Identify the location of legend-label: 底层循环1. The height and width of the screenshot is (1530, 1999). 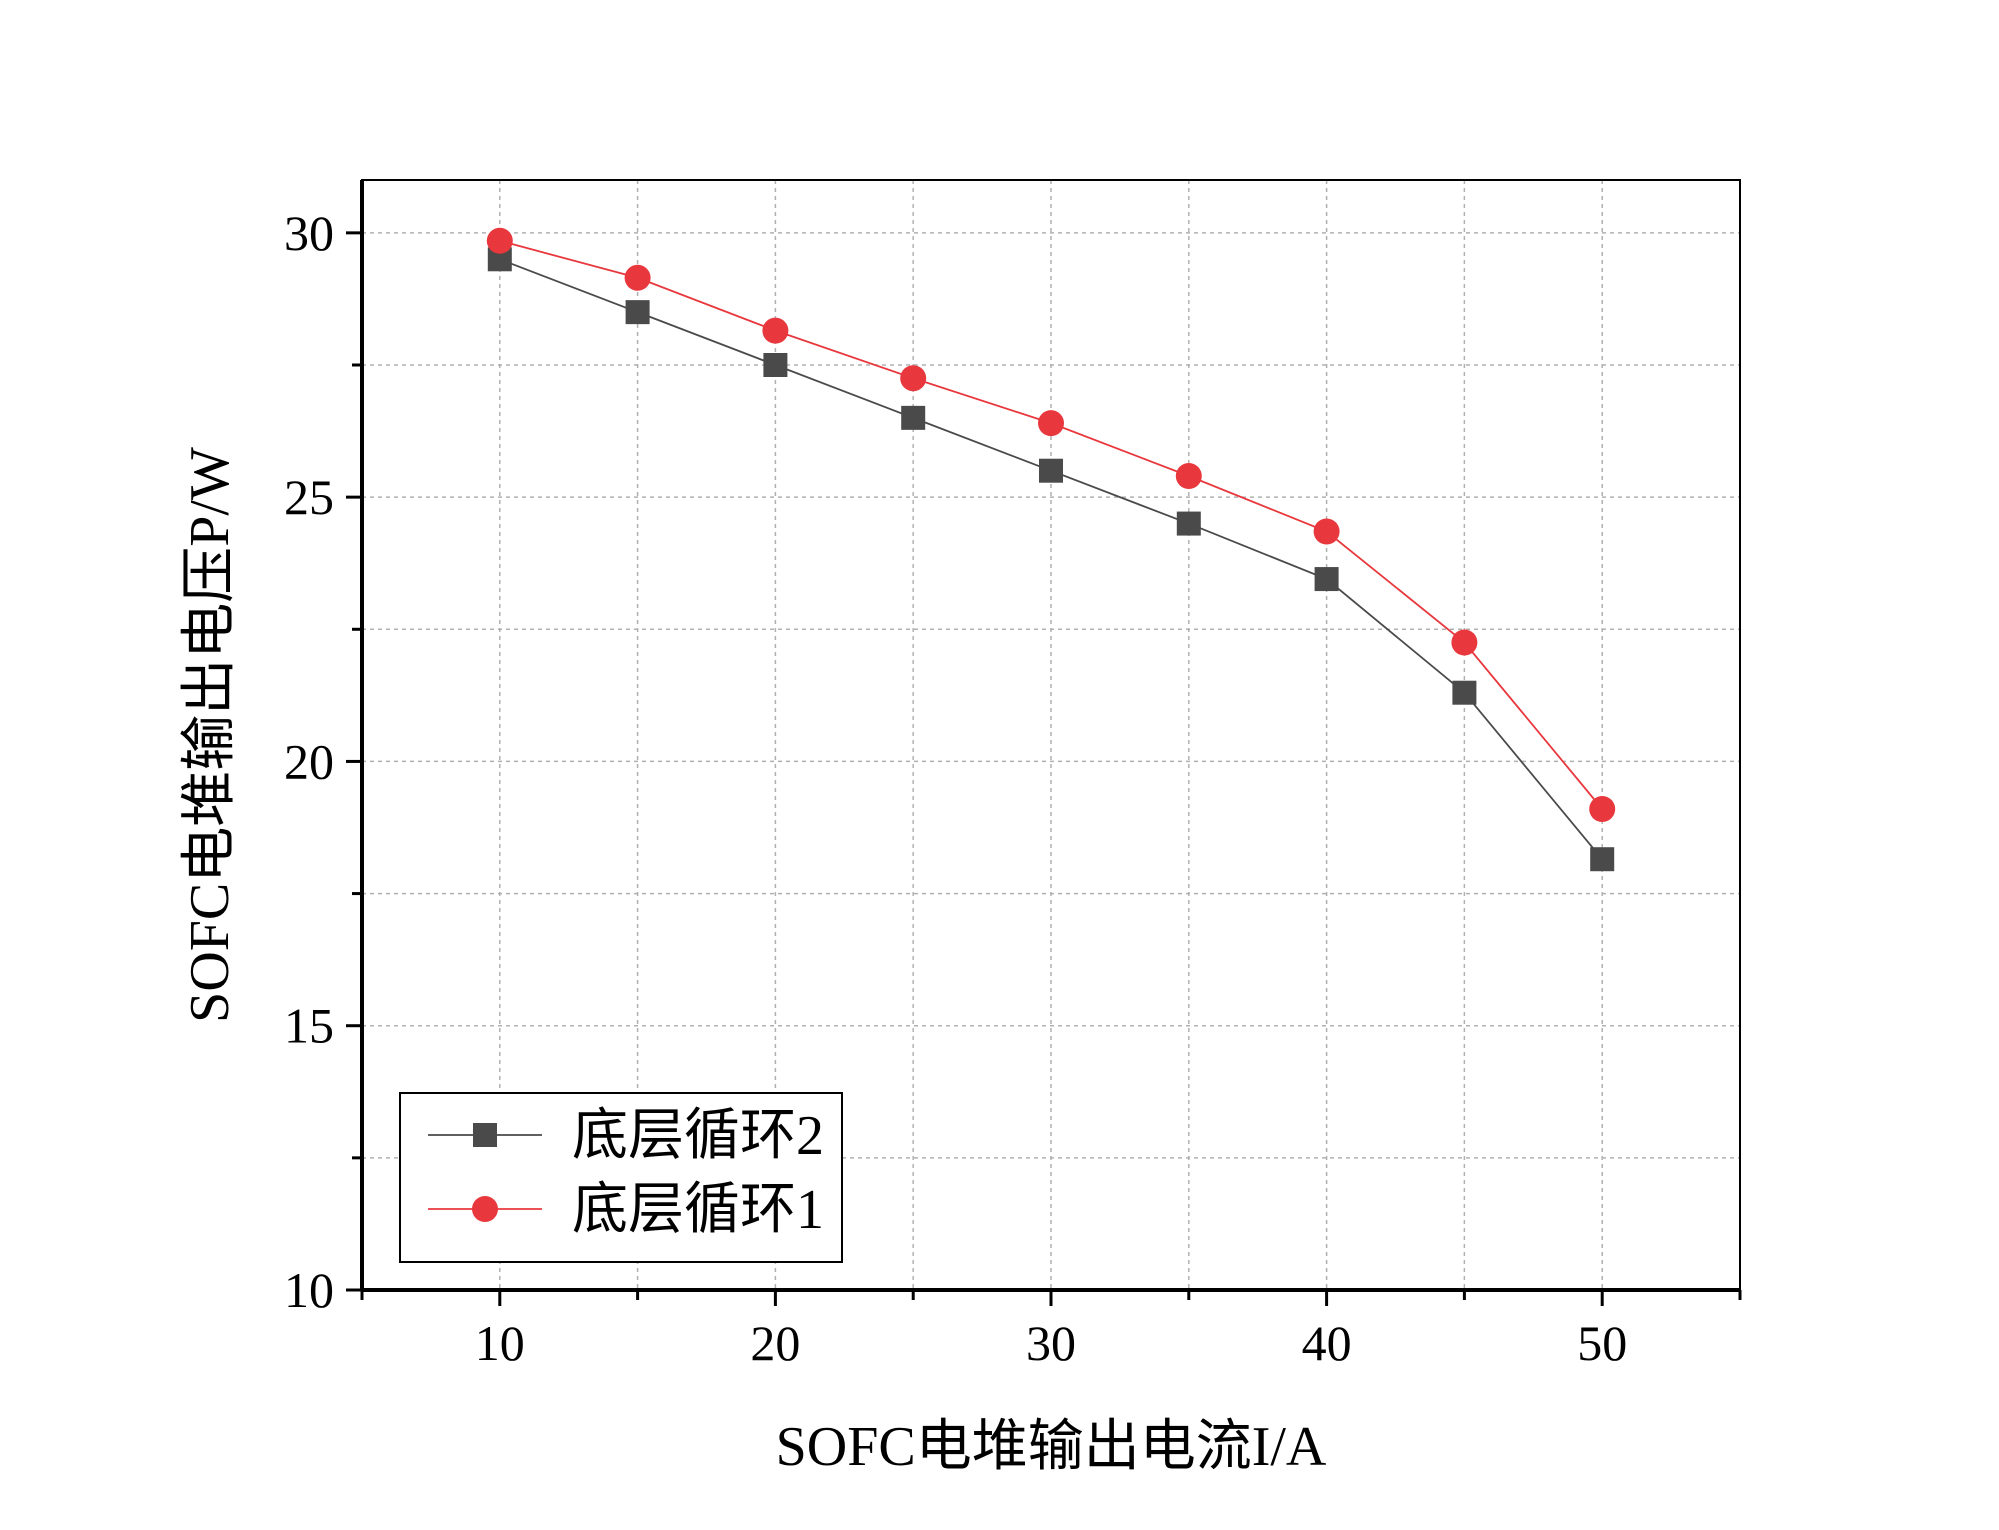
(698, 1210).